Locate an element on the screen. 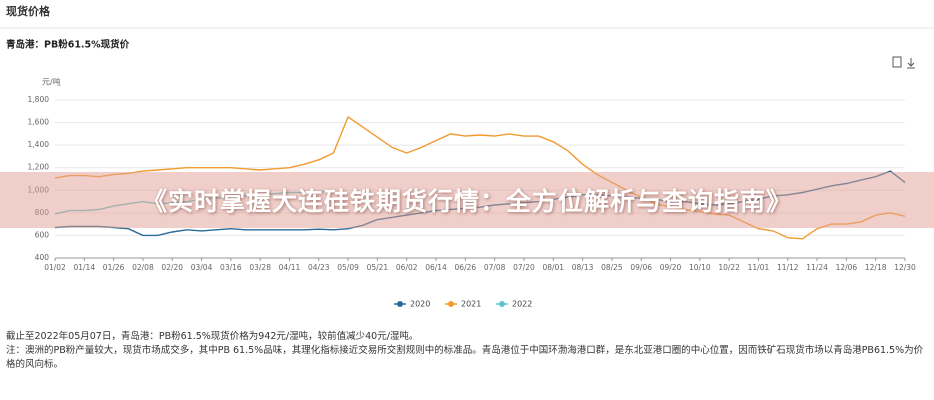  legend-label: 2022 is located at coordinates (522, 304).